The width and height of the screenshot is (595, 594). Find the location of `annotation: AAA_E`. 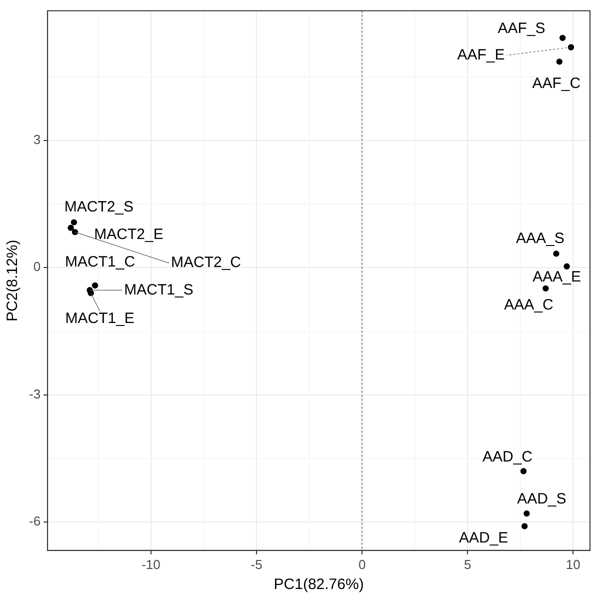

annotation: AAA_E is located at coordinates (556, 277).